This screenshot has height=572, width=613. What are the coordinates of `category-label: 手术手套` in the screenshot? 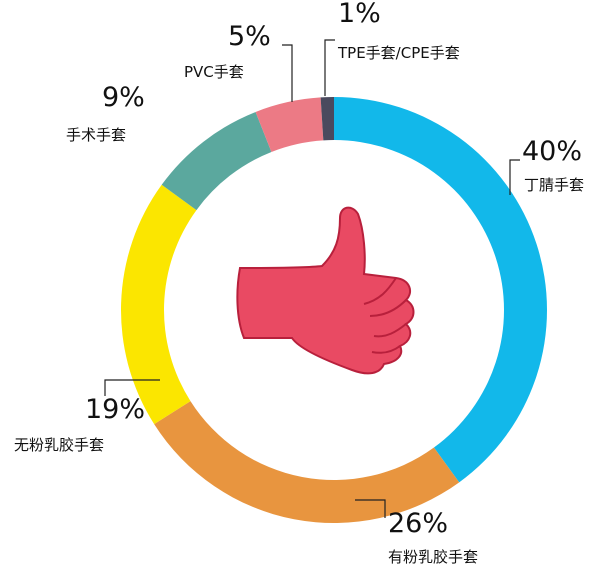 It's located at (96, 135).